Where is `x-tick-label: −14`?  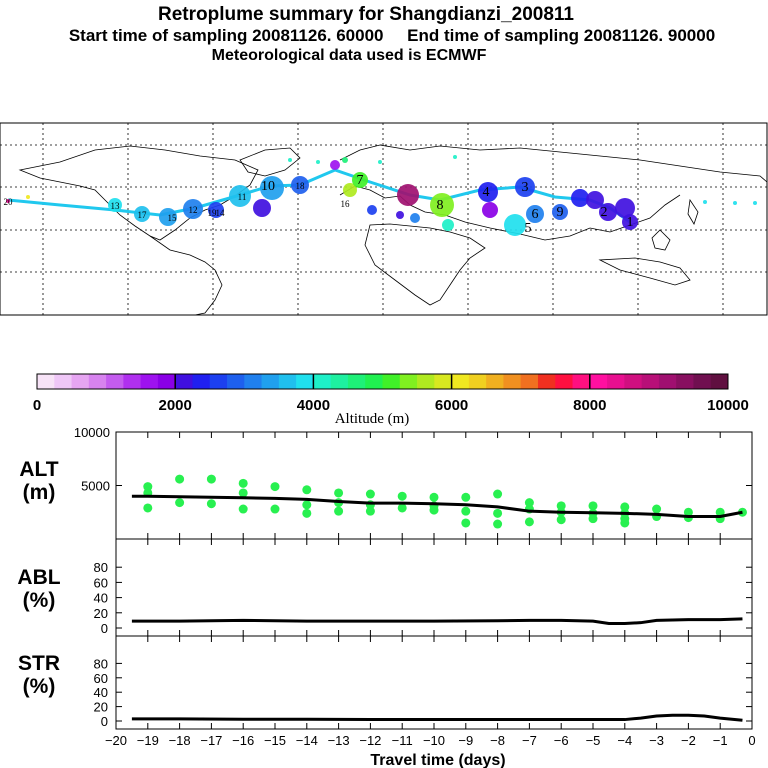
x-tick-label: −14 is located at coordinates (307, 740).